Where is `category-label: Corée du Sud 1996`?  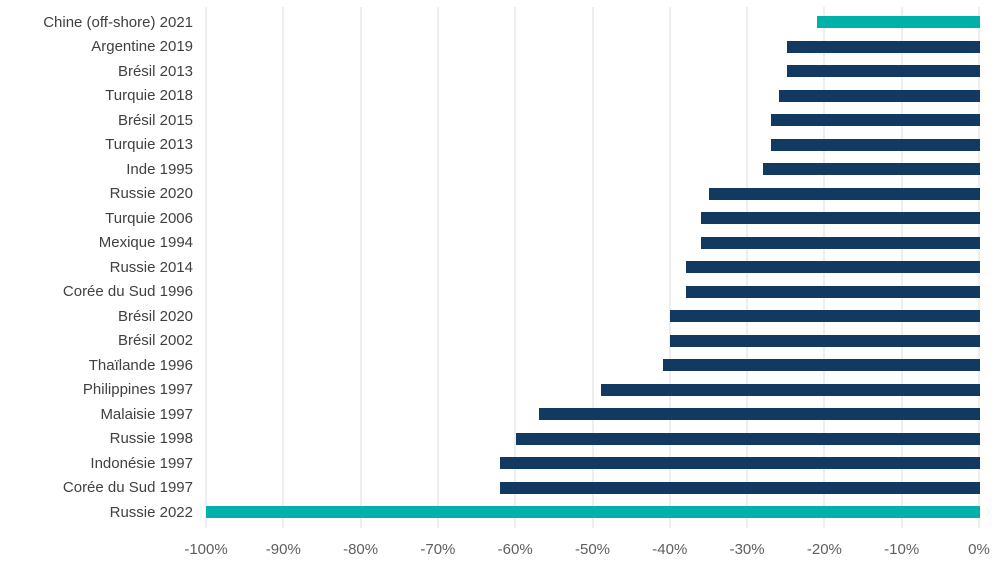
category-label: Corée du Sud 1996 is located at coordinates (127, 292).